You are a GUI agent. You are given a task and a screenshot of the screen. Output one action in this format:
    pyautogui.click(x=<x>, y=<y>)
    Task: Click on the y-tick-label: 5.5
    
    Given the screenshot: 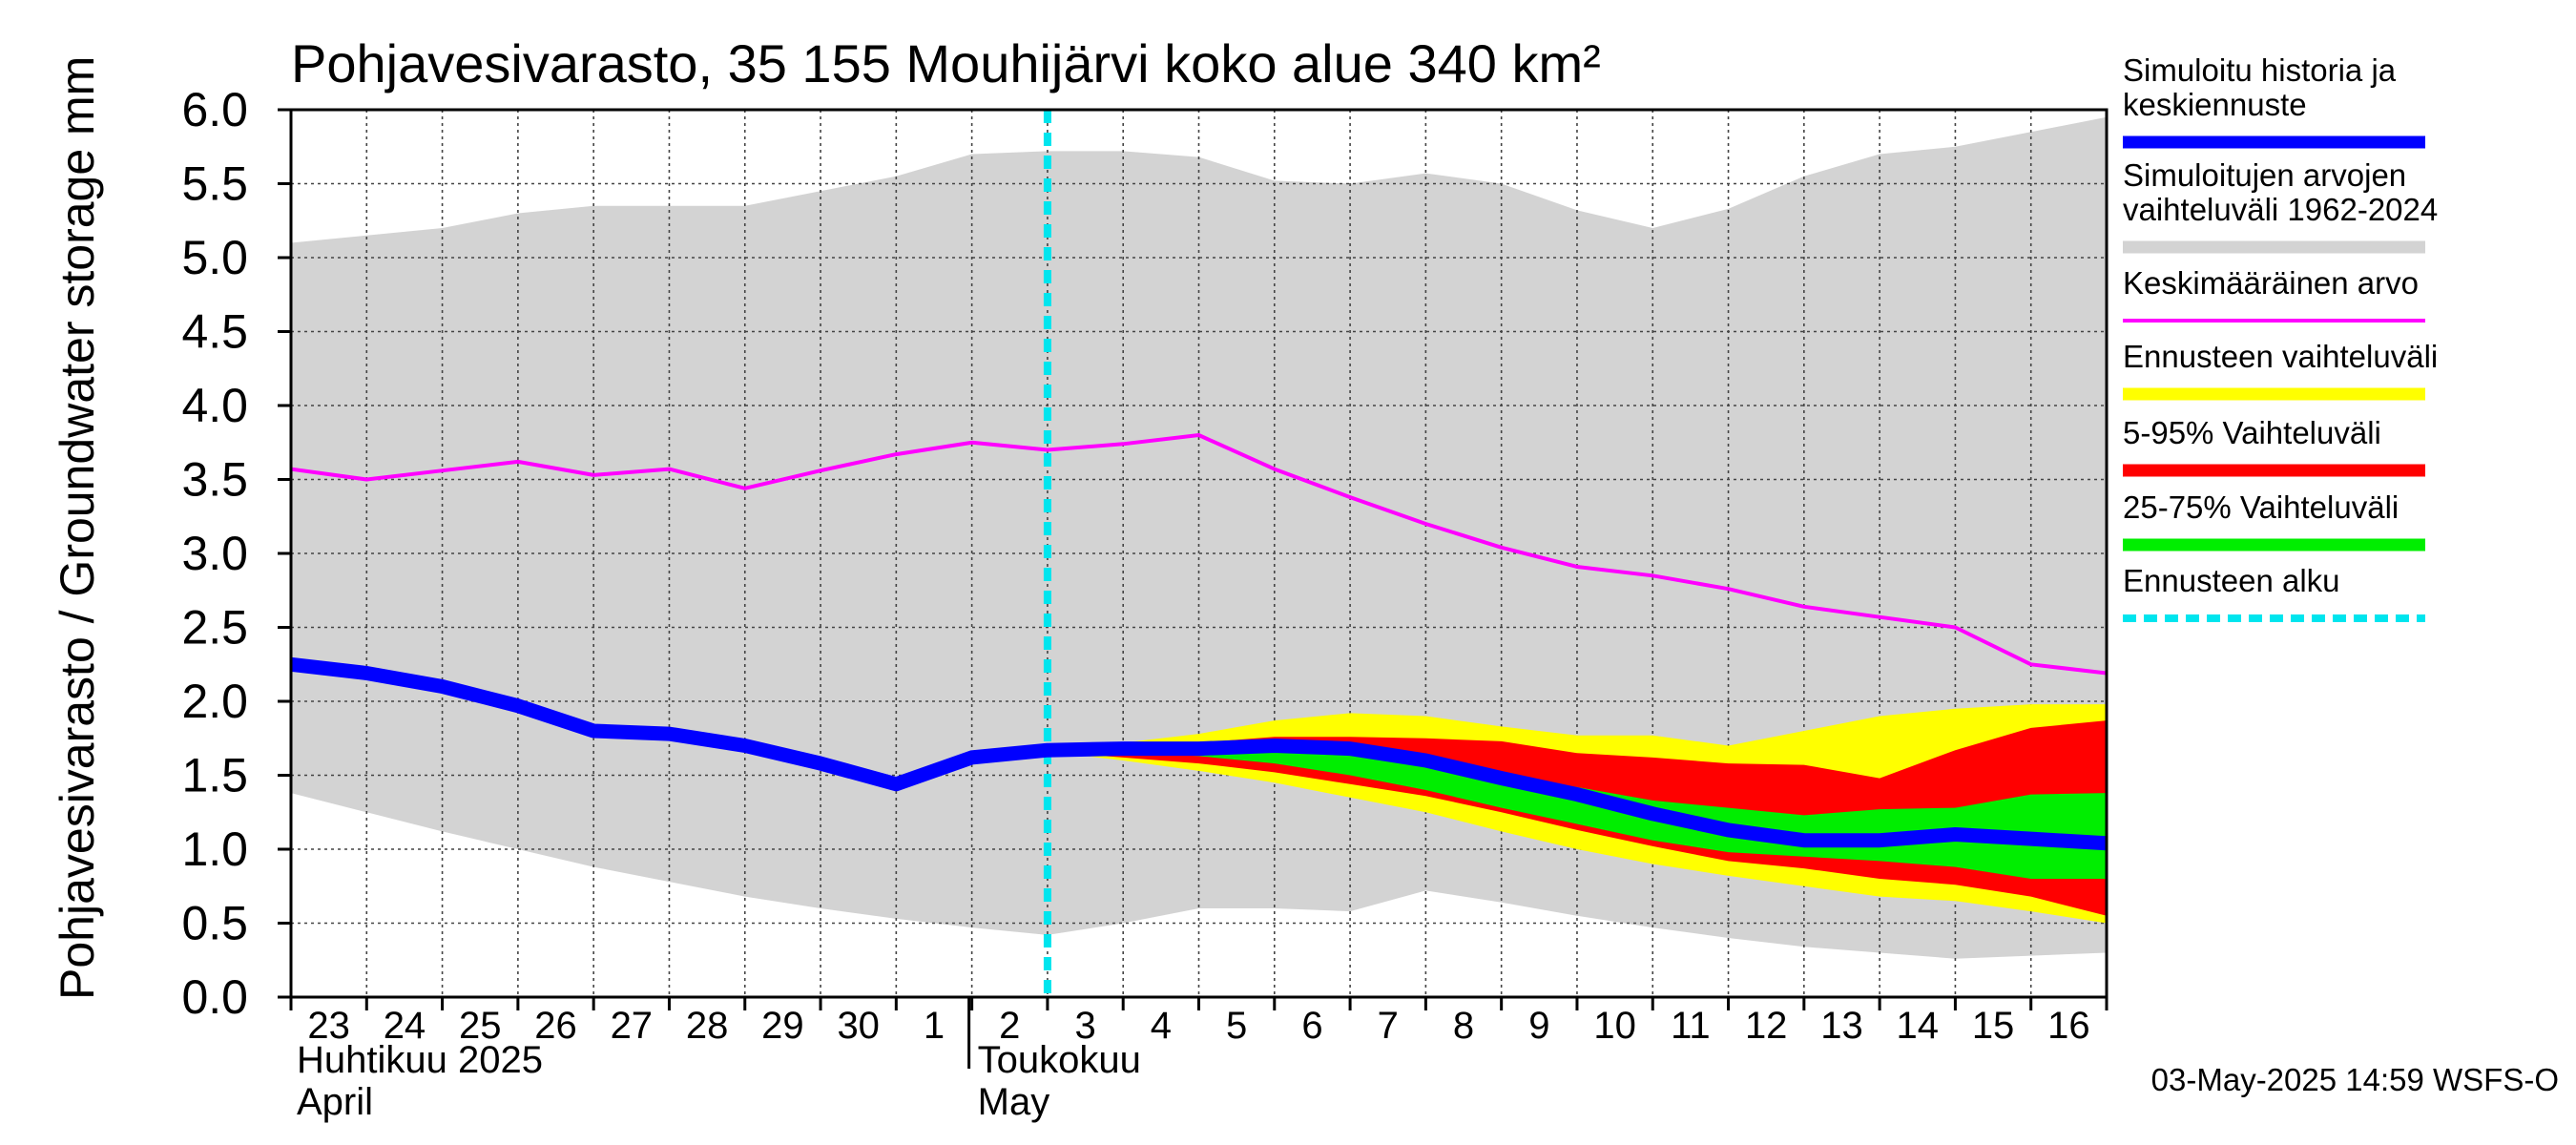 What is the action you would take?
    pyautogui.click(x=214, y=184)
    